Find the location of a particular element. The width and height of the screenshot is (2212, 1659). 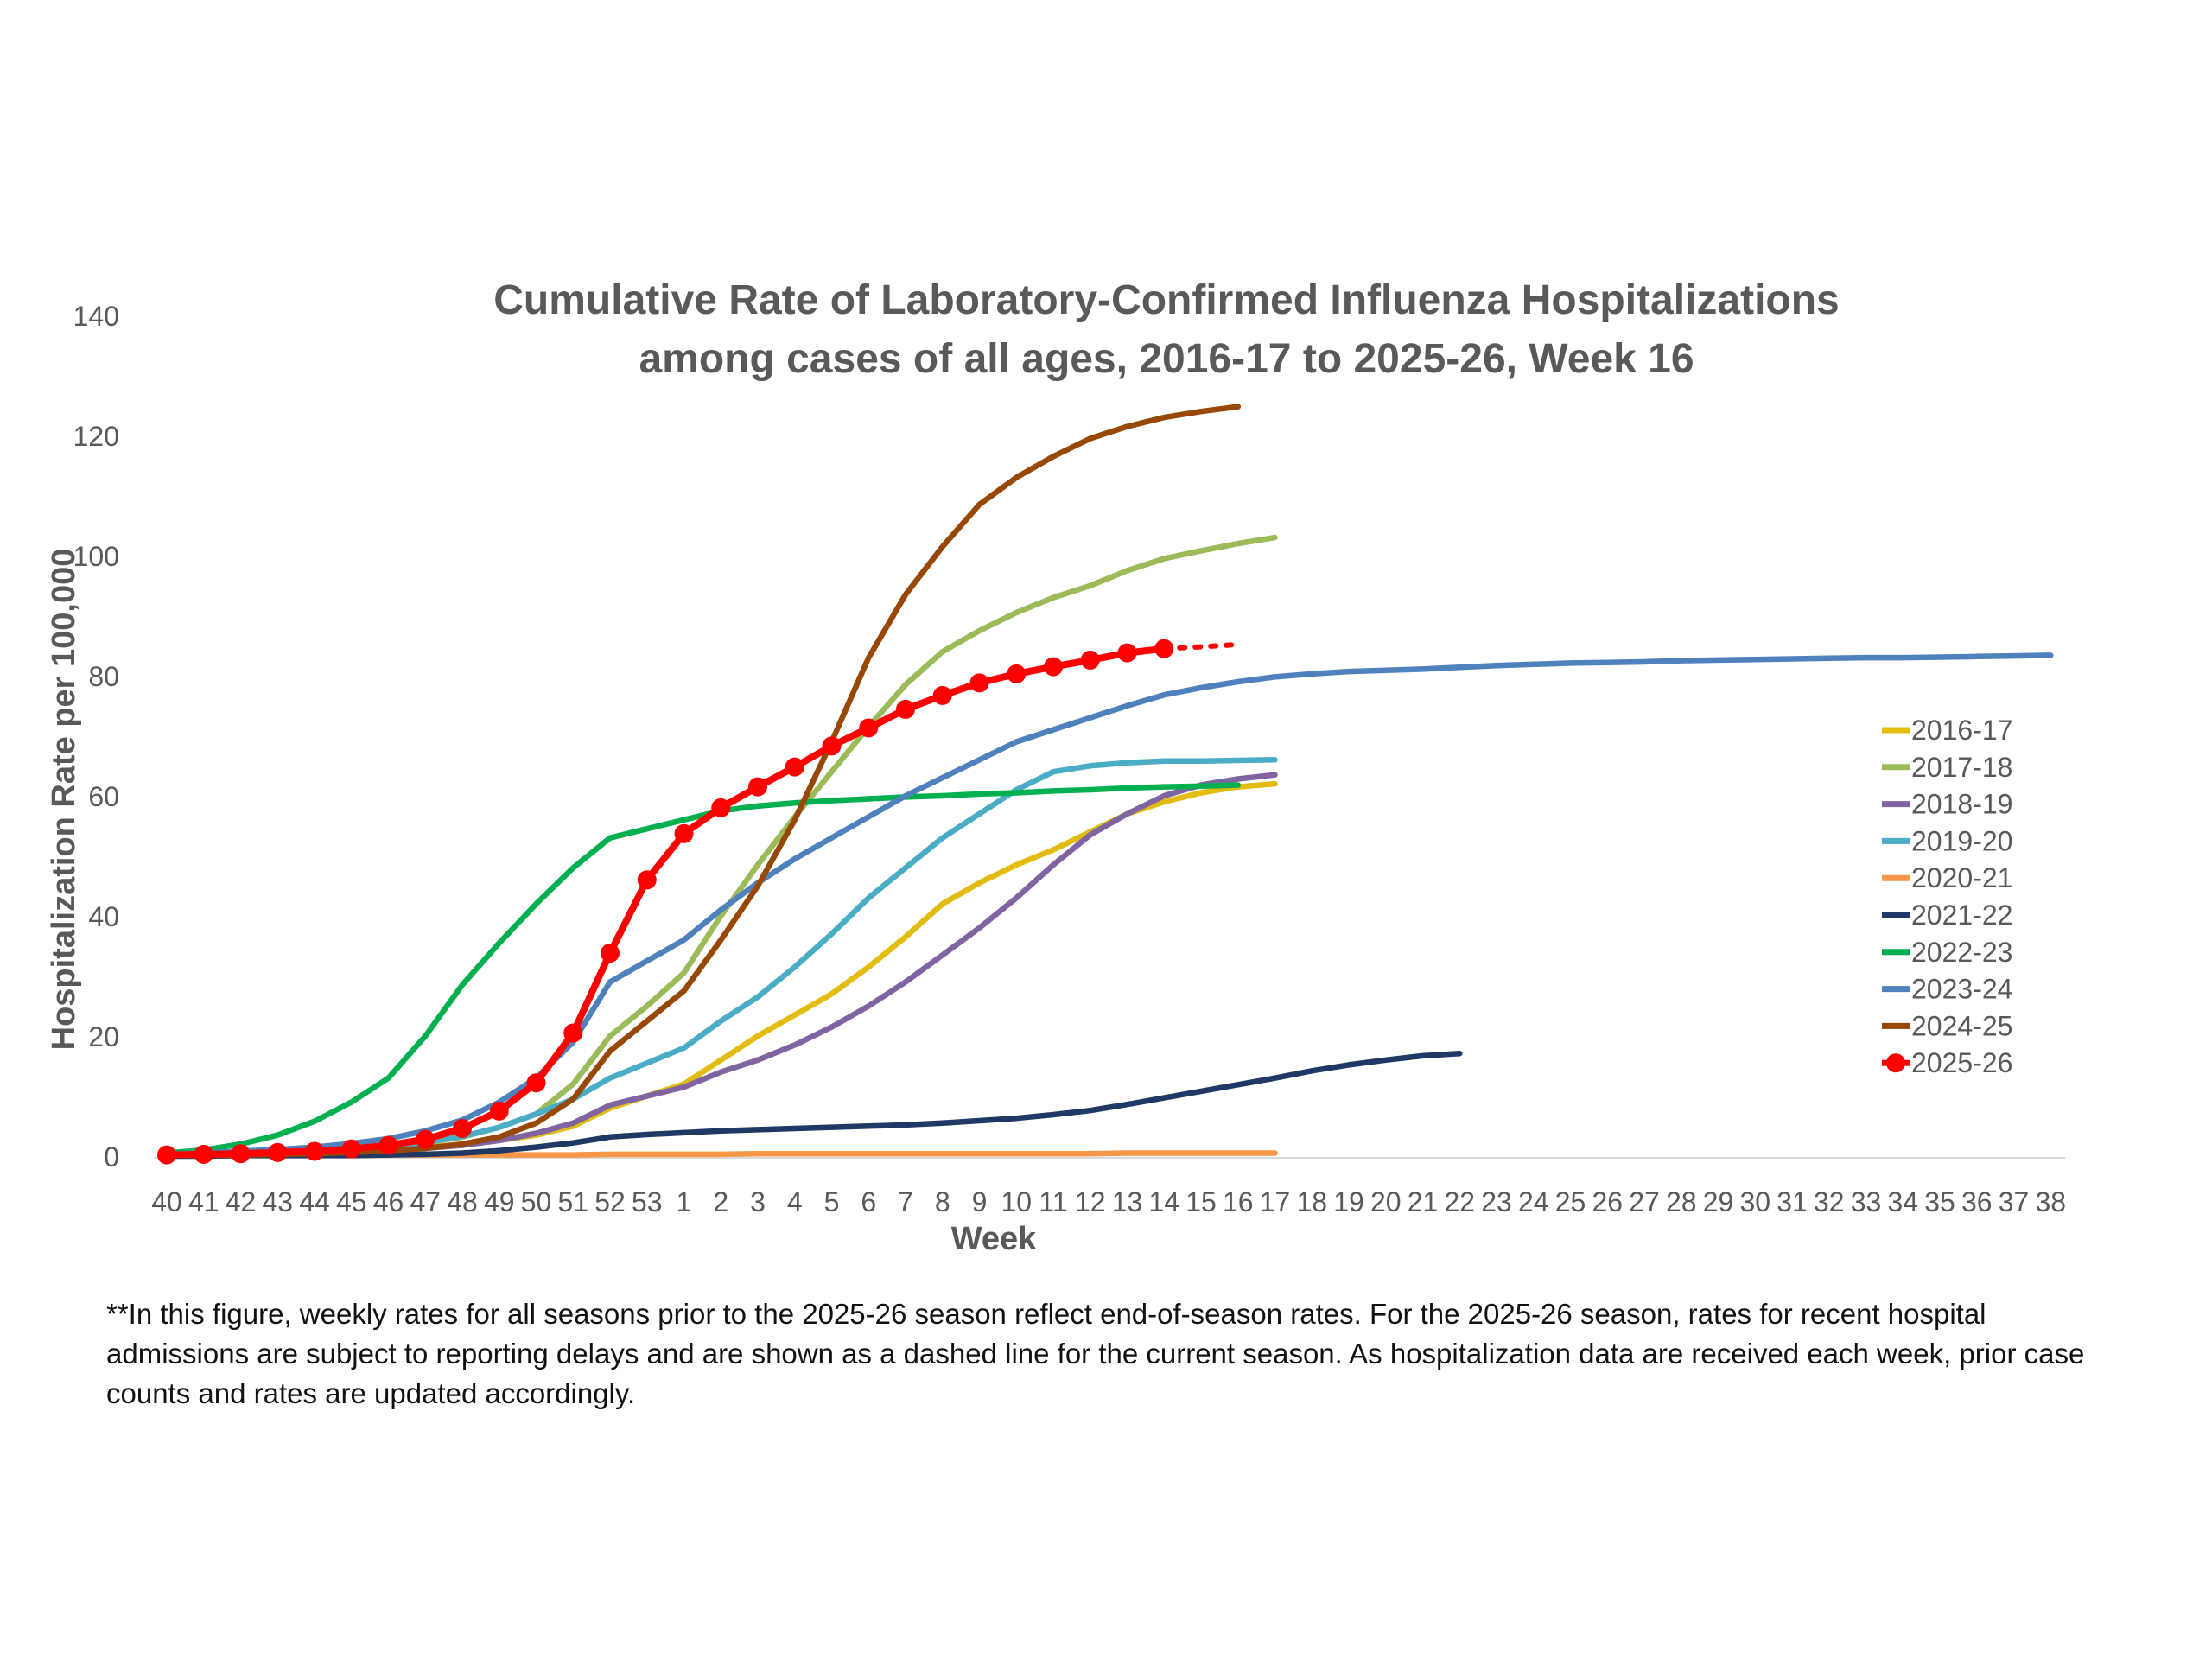

x-tick-label: 1 is located at coordinates (684, 1201).